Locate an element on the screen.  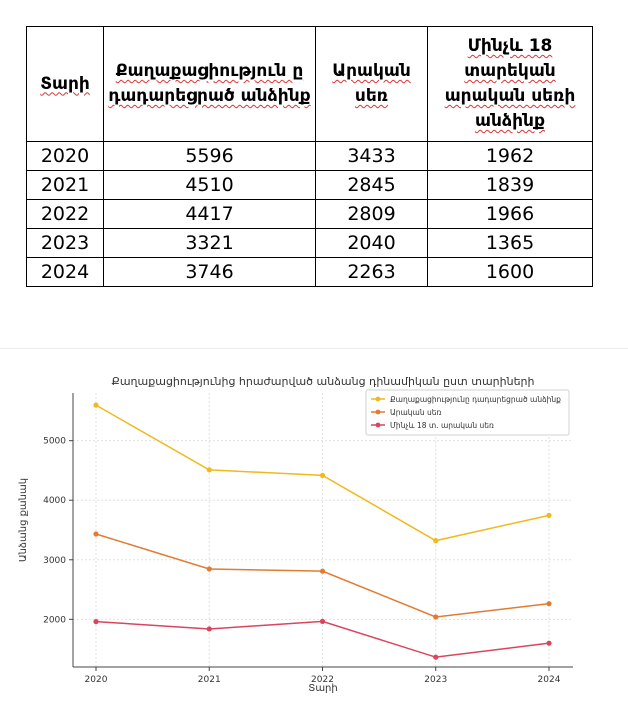
legend-box is located at coordinates (467, 412).